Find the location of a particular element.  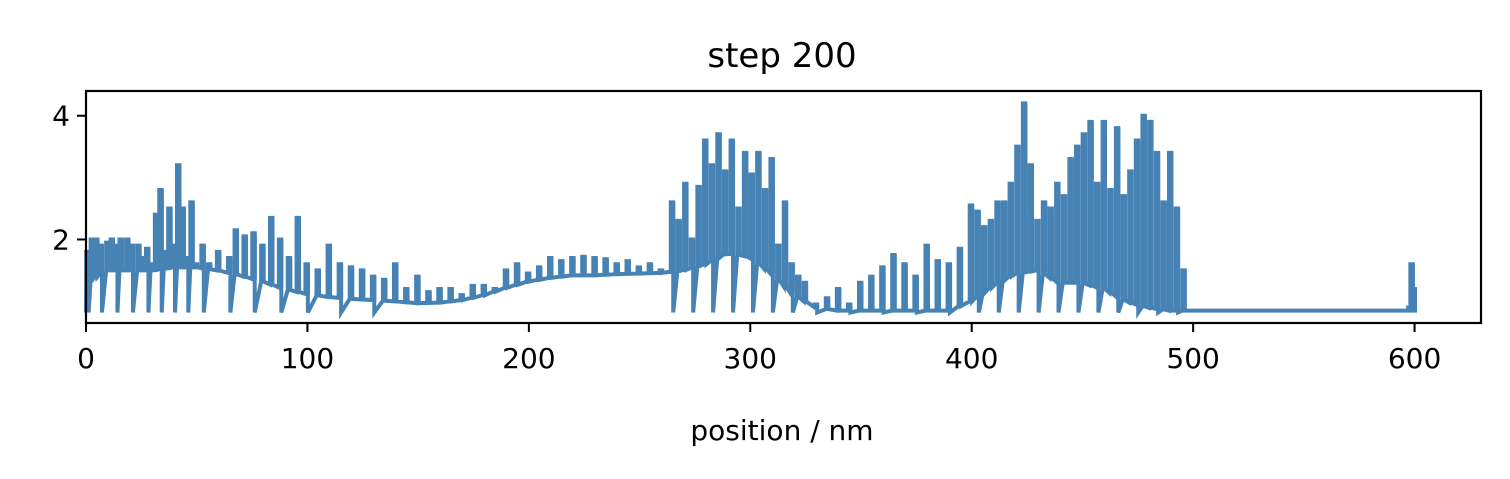

y-axis: 24 is located at coordinates (69, 178).